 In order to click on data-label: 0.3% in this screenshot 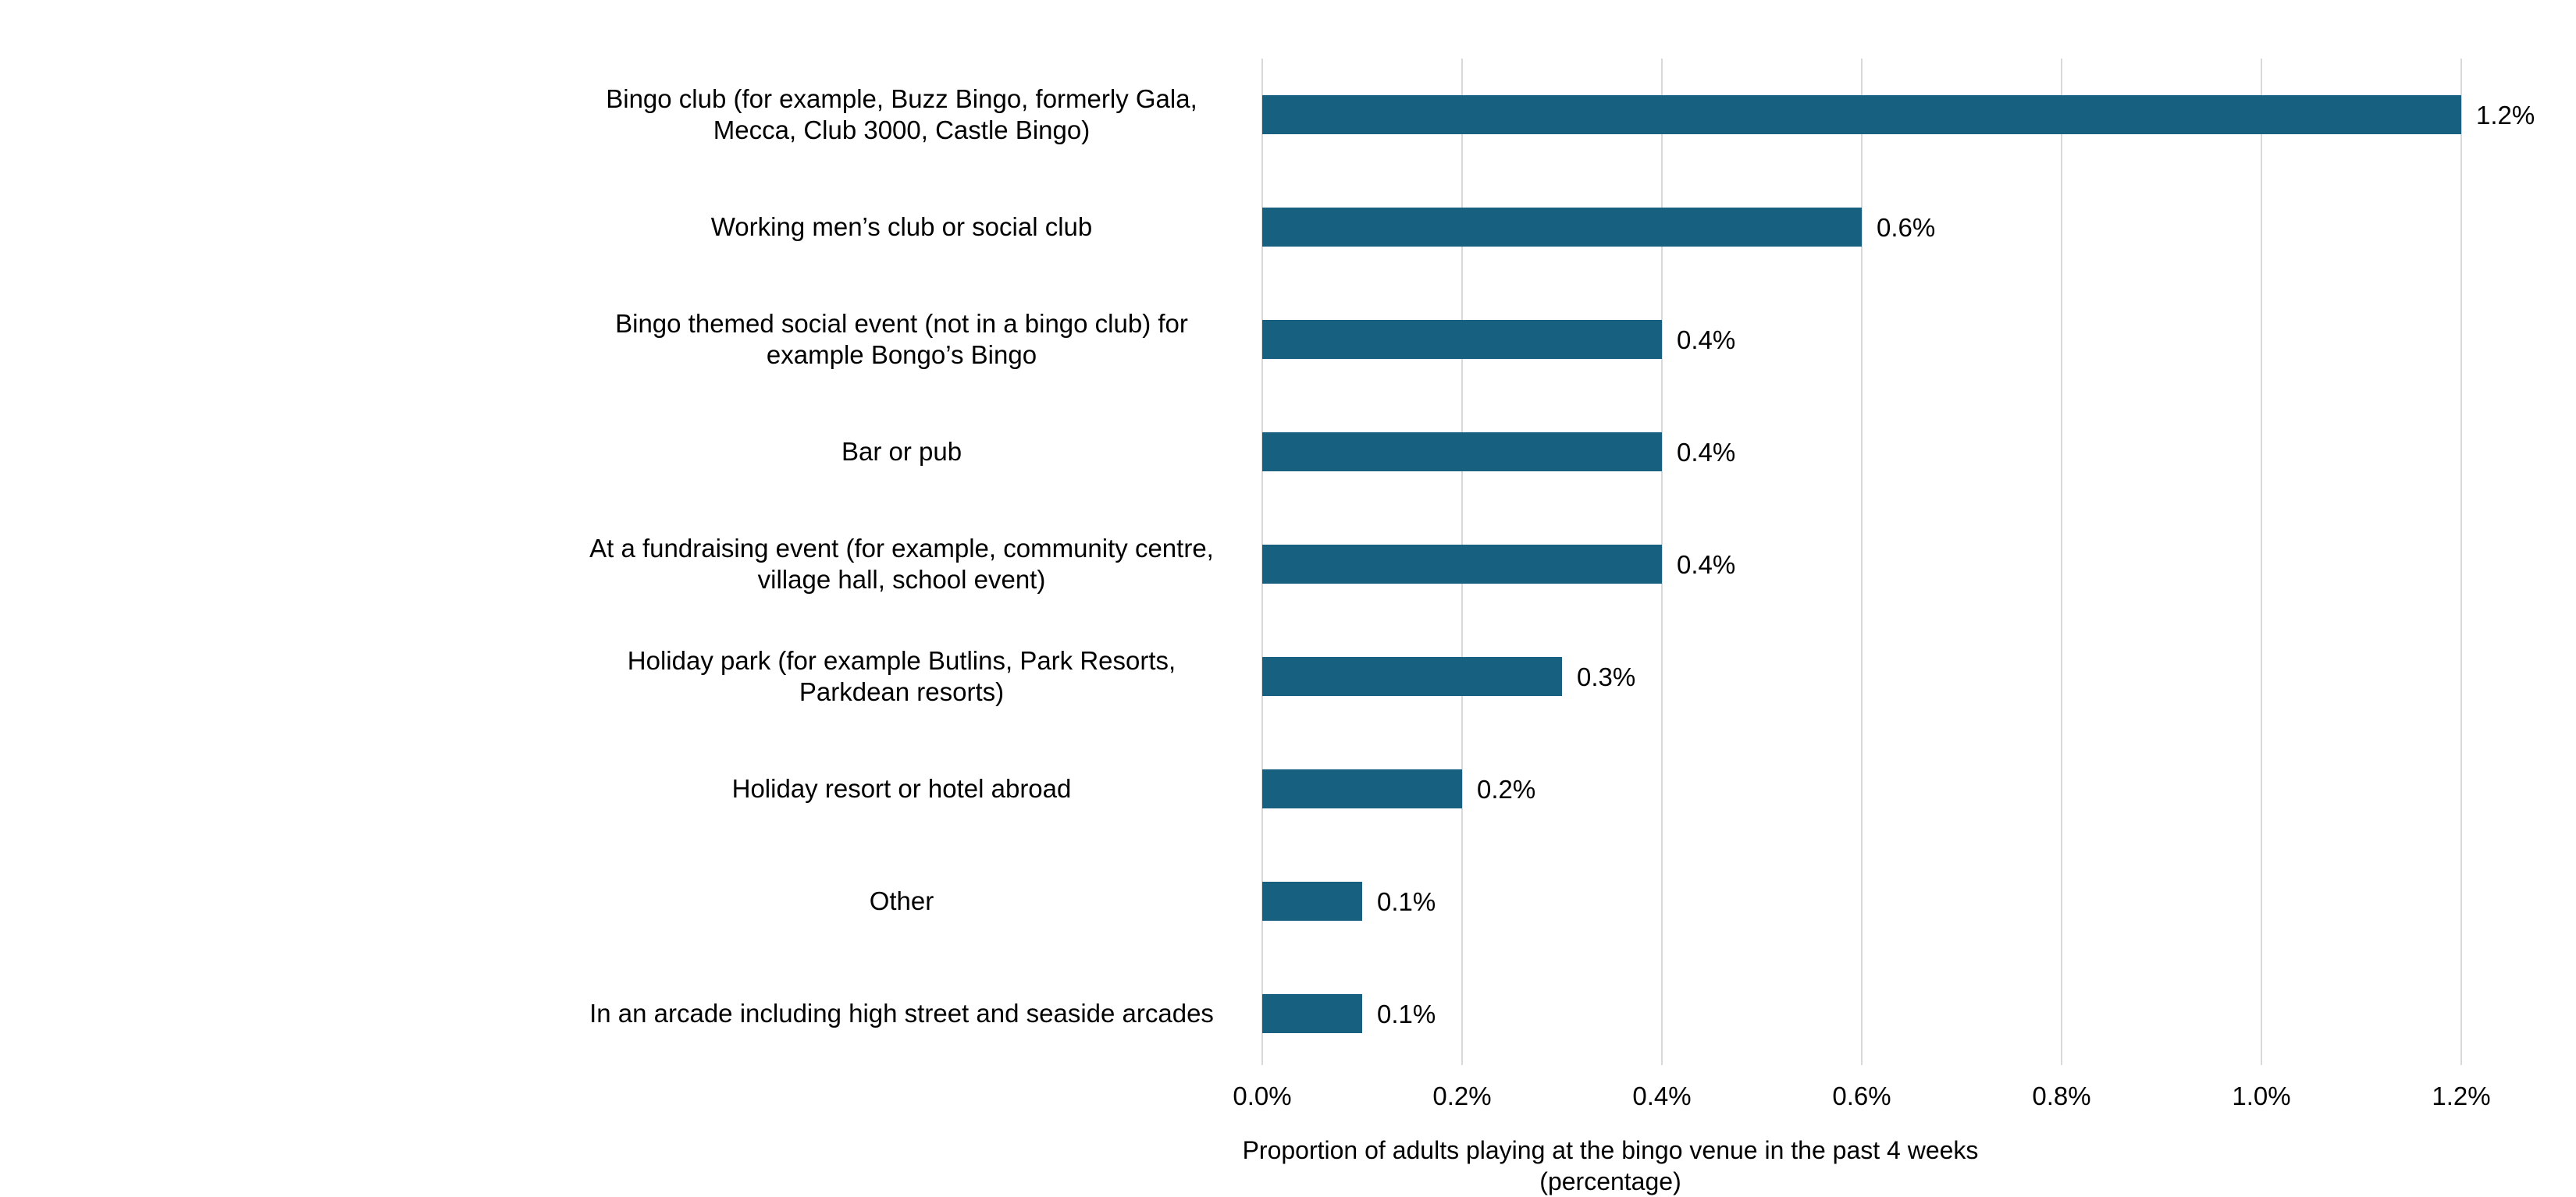, I will do `click(1606, 676)`.